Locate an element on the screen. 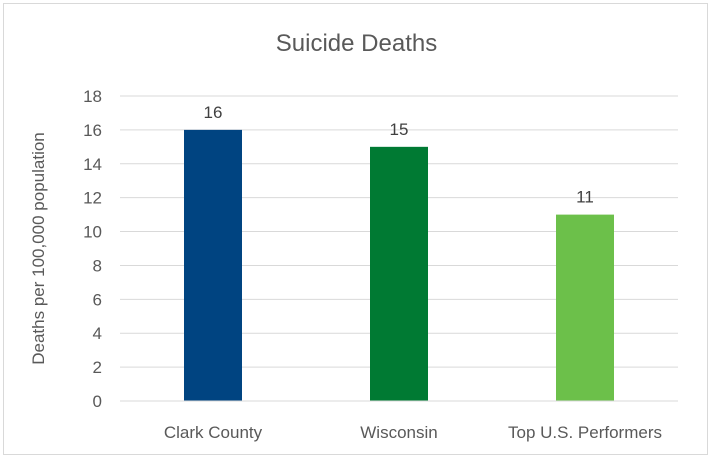 The height and width of the screenshot is (458, 713). y-tick-label: 16 is located at coordinates (92, 130).